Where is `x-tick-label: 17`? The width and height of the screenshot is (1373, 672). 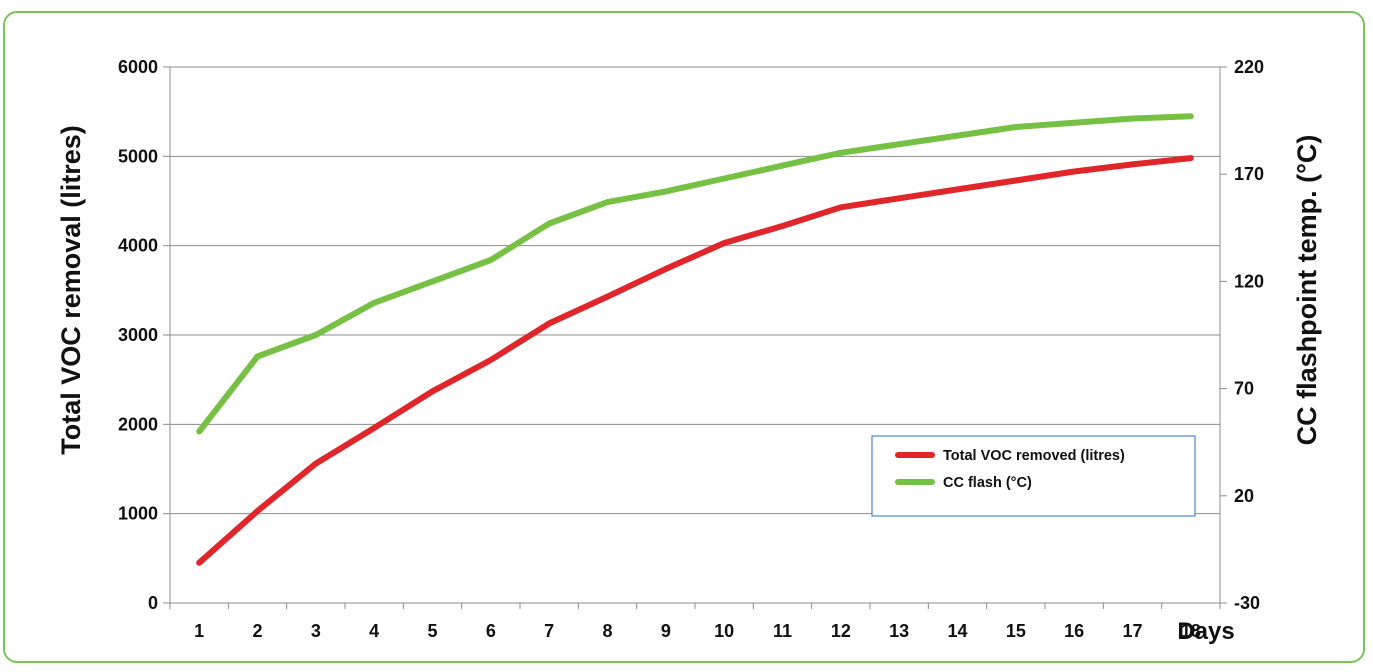 x-tick-label: 17 is located at coordinates (1132, 631).